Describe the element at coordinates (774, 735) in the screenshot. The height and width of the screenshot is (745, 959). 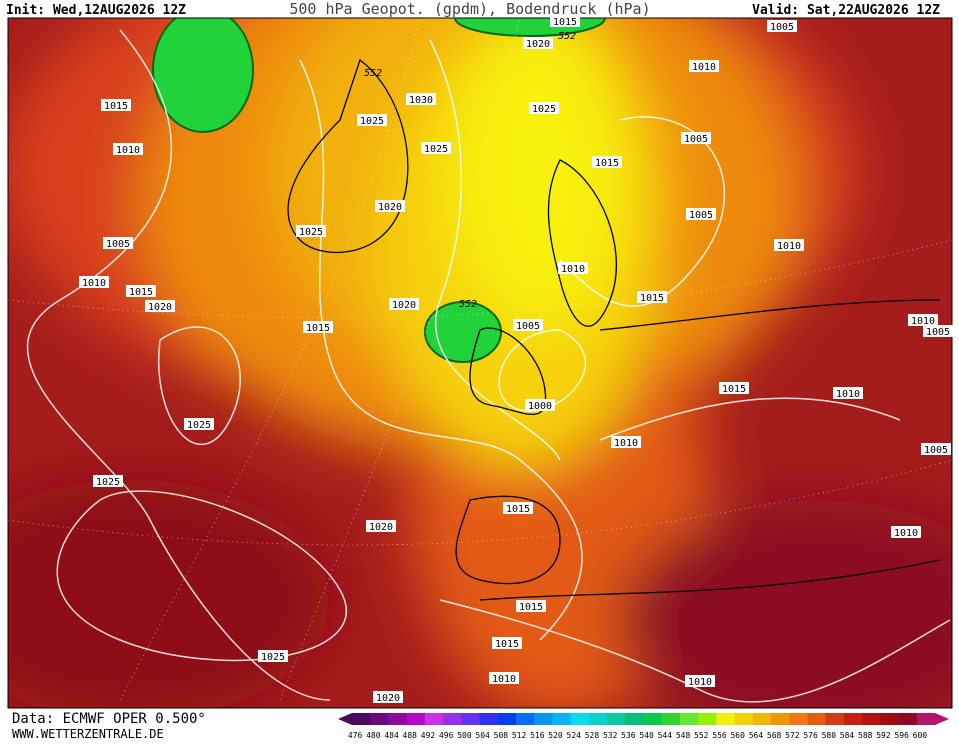
I see `scale-label: 568` at that location.